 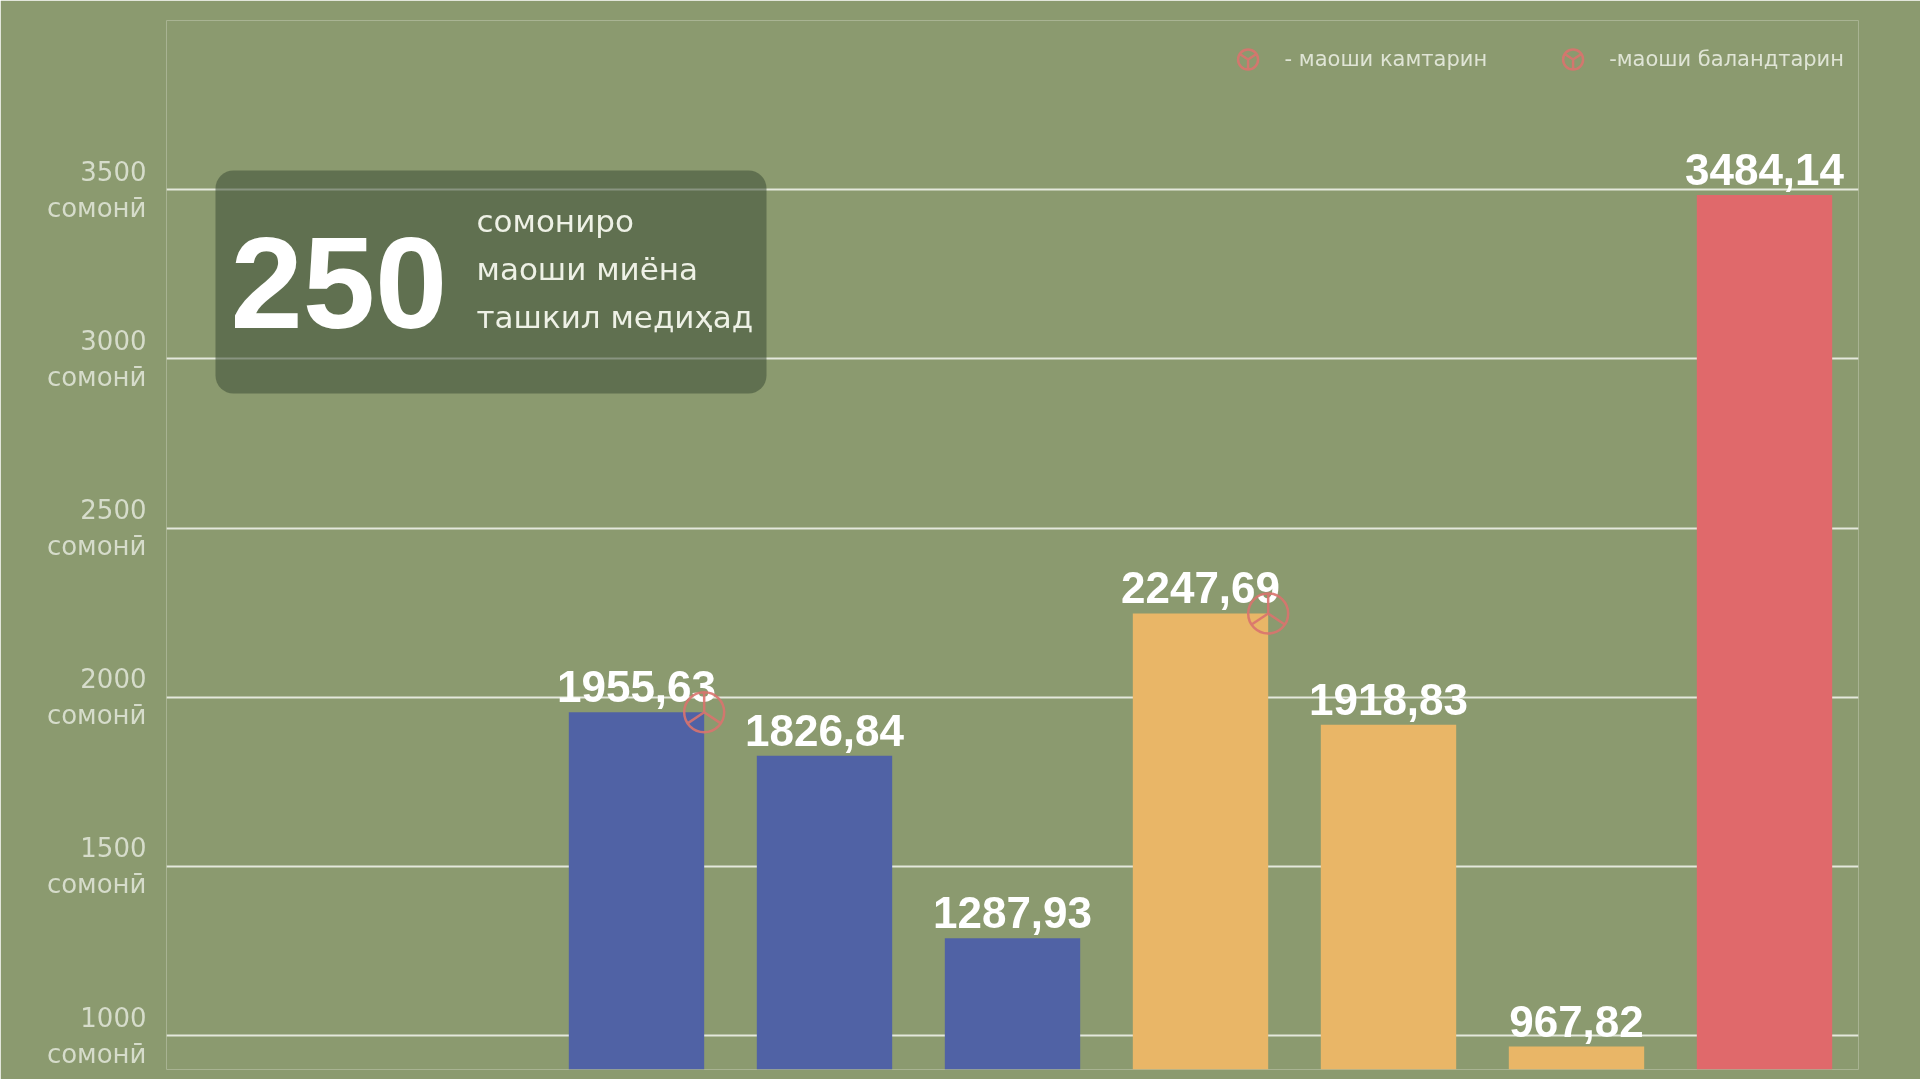 What do you see at coordinates (1012, 913) in the screenshot?
I see `data-label: 1287,93` at bounding box center [1012, 913].